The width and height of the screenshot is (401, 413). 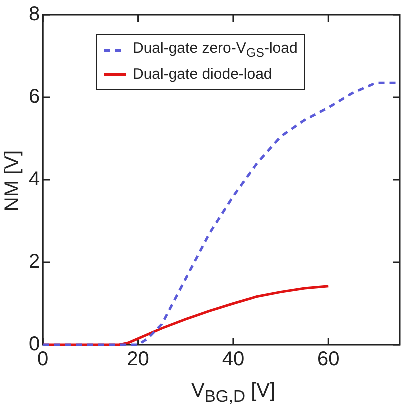 I want to click on x-tick-label: 60, so click(x=329, y=359).